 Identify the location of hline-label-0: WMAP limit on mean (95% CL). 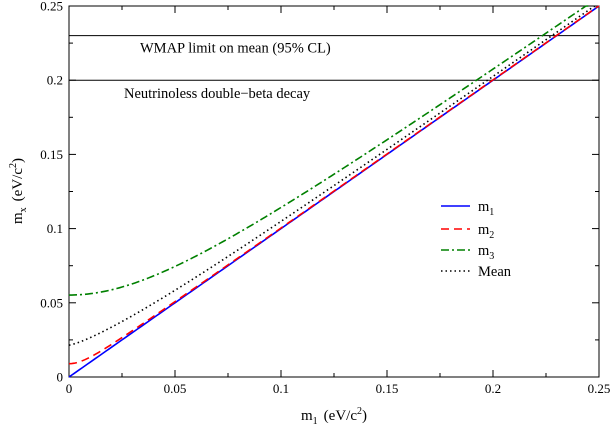
(235, 49).